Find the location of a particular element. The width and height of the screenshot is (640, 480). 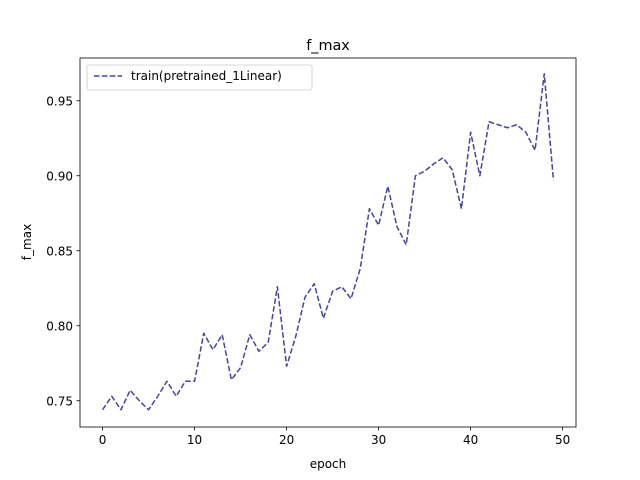

x-tick-label: 50 is located at coordinates (562, 440).